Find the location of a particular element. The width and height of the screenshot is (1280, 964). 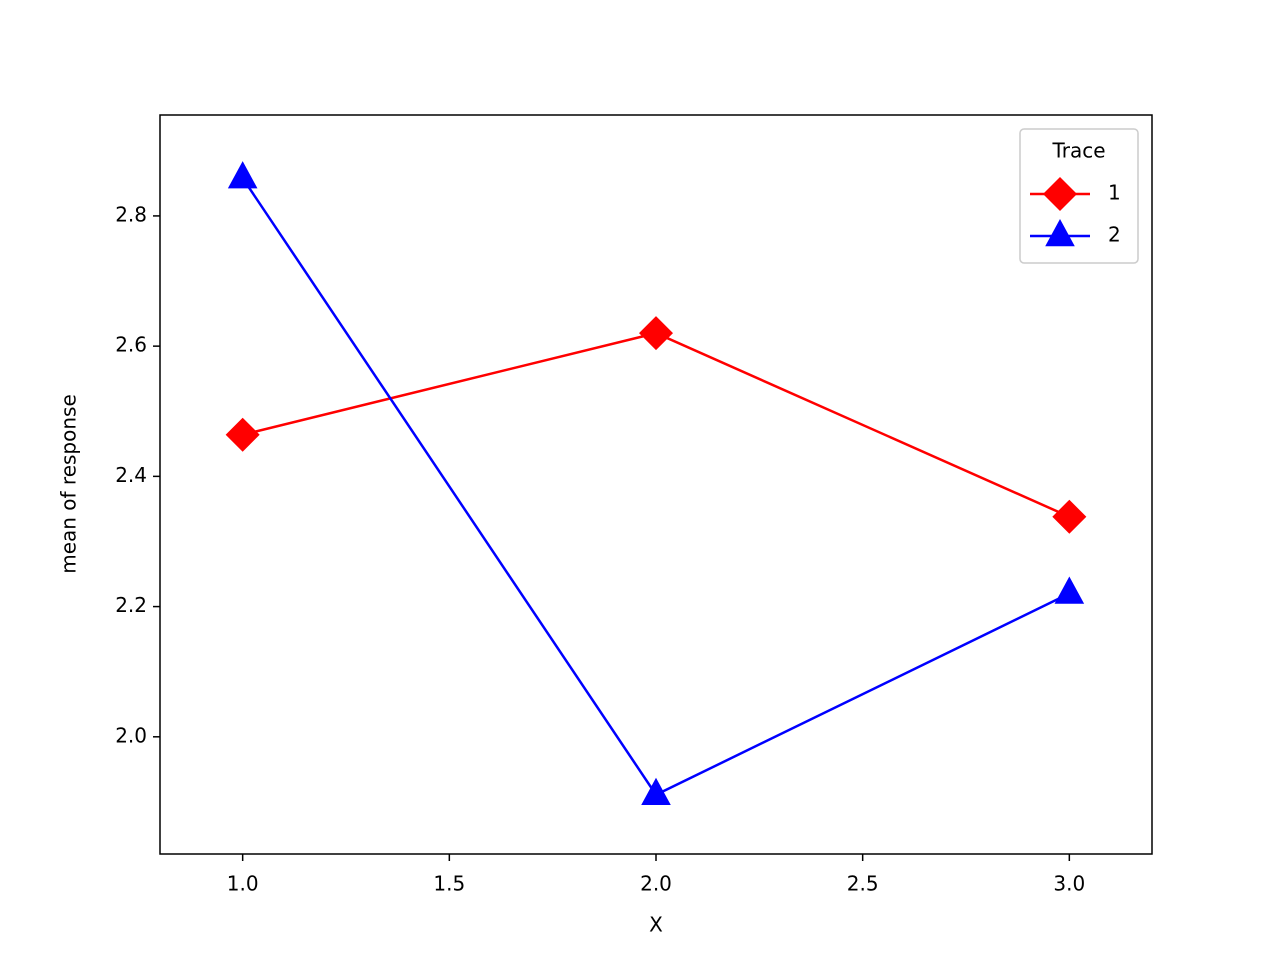

legend-title: Trace is located at coordinates (1078, 151).